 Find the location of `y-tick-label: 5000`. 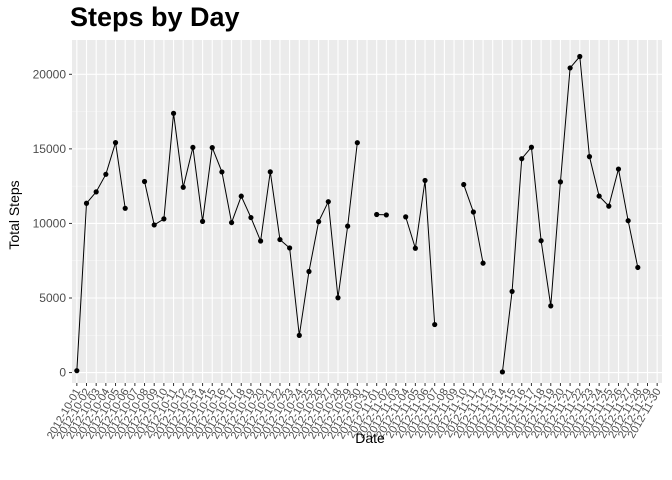

y-tick-label: 5000 is located at coordinates (52, 298).